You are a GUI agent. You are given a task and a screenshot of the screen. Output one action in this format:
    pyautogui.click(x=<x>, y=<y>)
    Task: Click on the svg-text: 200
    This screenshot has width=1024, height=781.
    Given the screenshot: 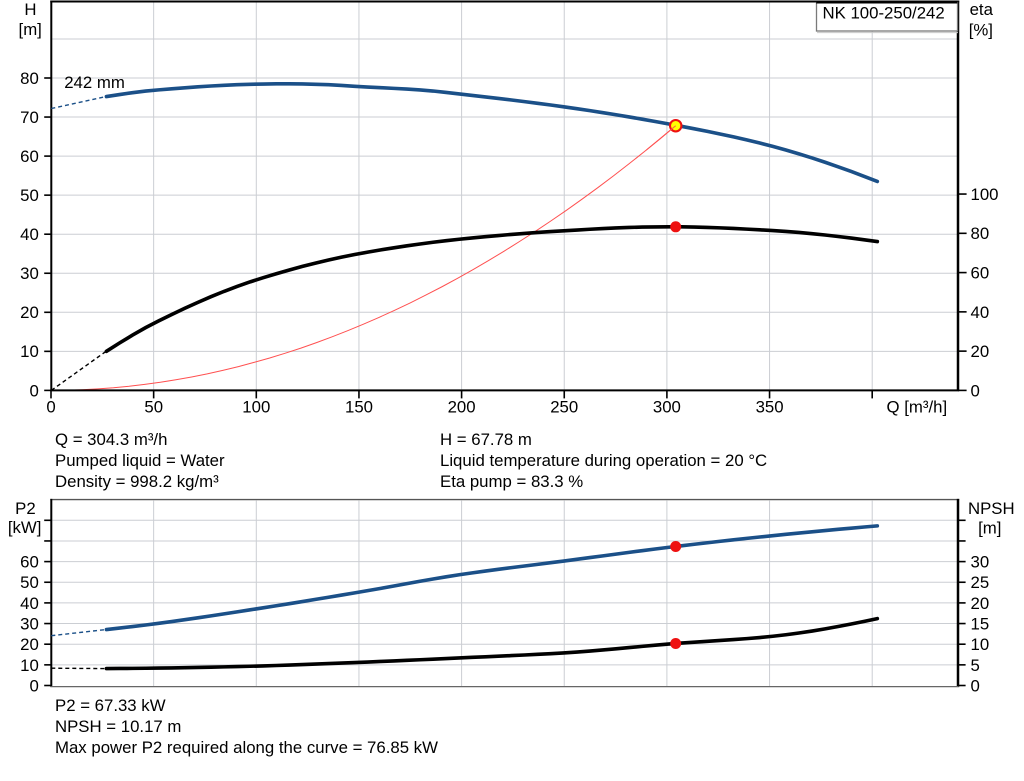 What is the action you would take?
    pyautogui.click(x=462, y=407)
    